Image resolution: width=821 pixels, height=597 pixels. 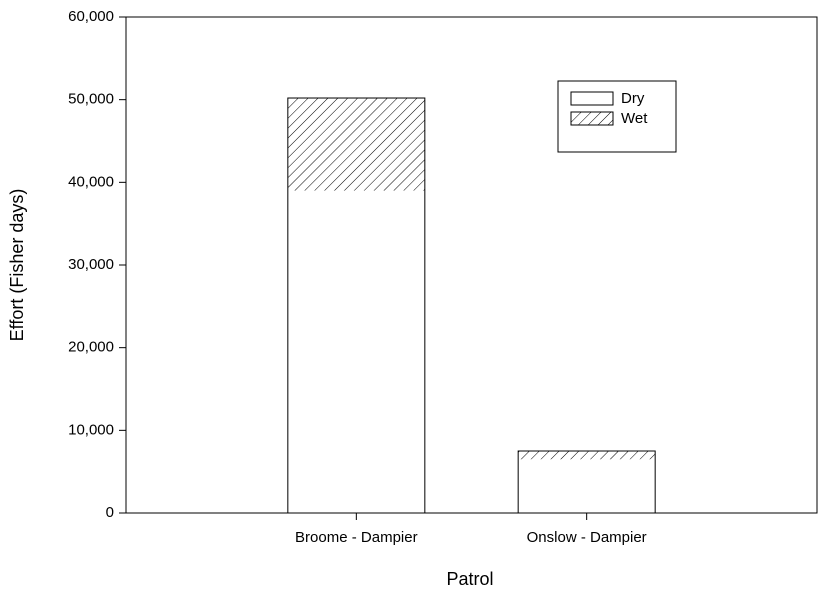 I want to click on y-axis-label: Effort (Fisher days), so click(x=17, y=265).